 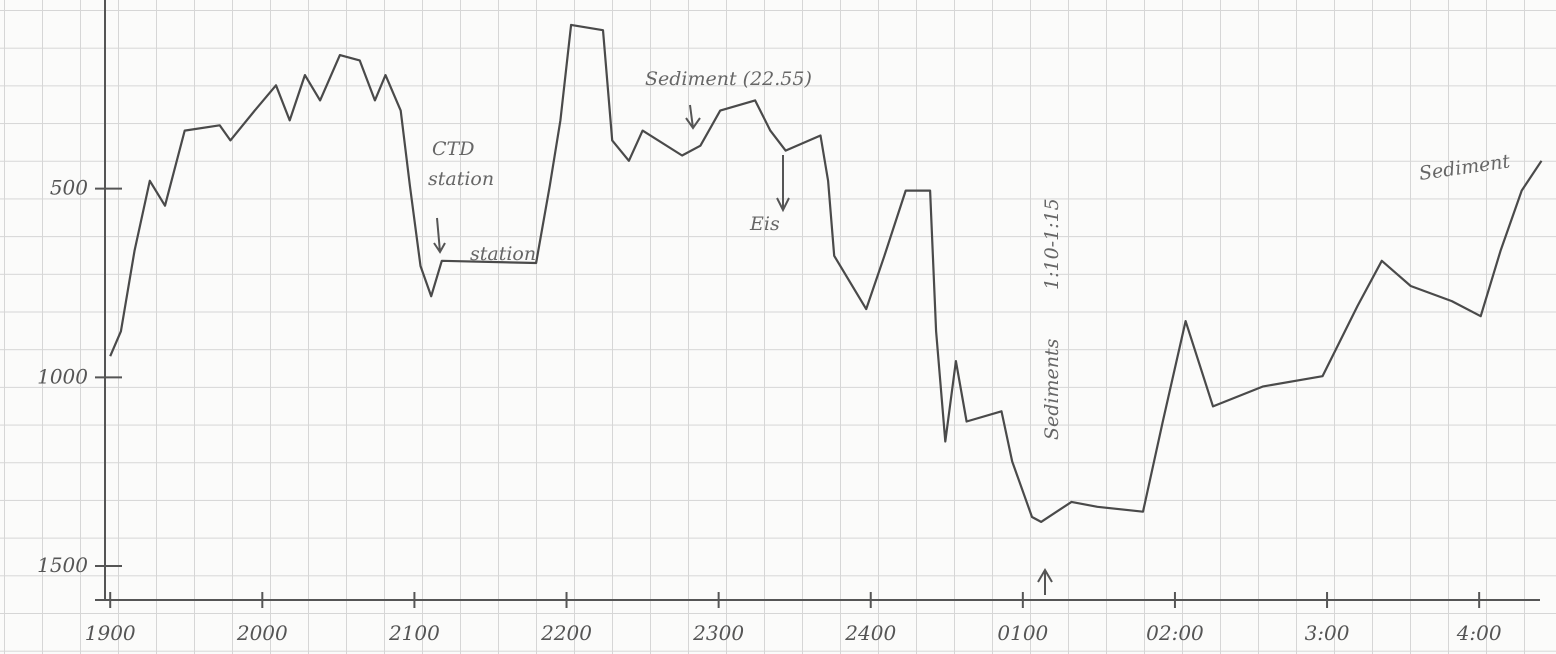 What do you see at coordinates (1175, 633) in the screenshot?
I see `x-tick-label: 02:00` at bounding box center [1175, 633].